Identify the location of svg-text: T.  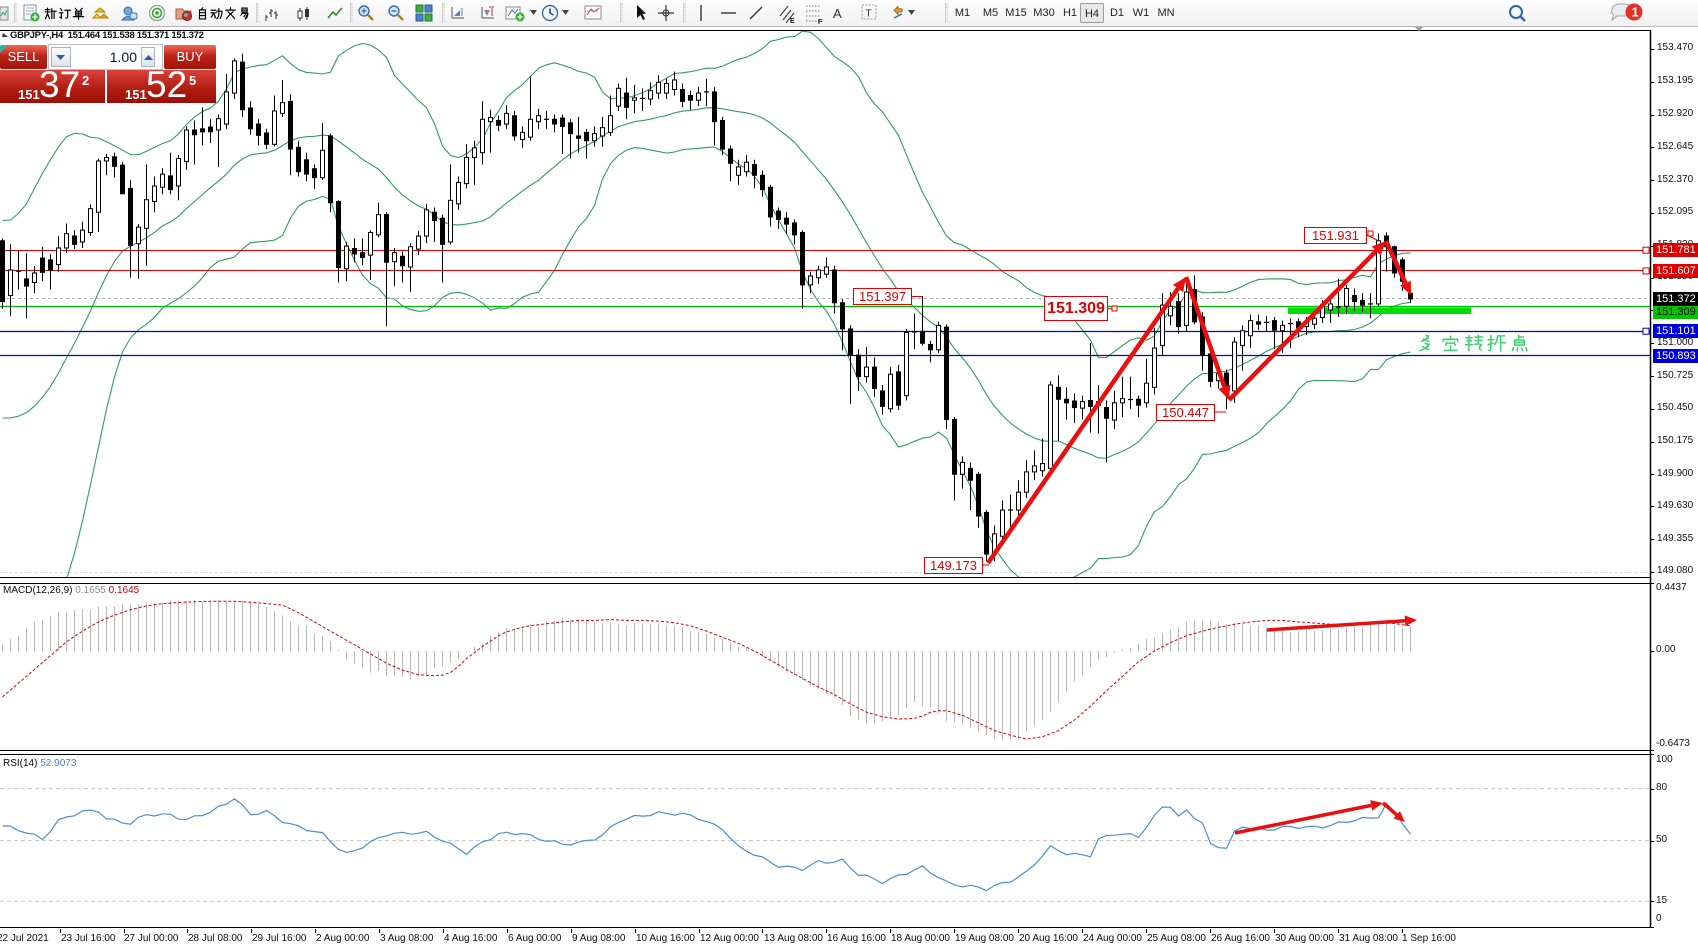
(869, 14).